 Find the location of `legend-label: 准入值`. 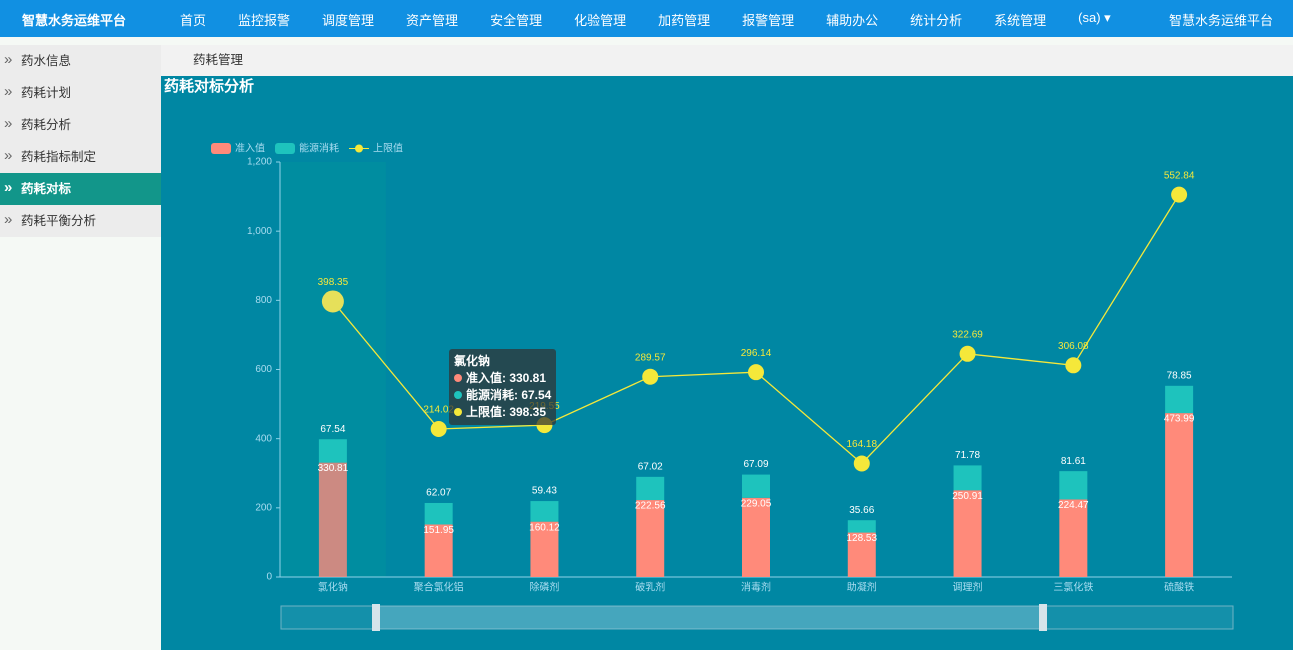

legend-label: 准入值 is located at coordinates (250, 148).